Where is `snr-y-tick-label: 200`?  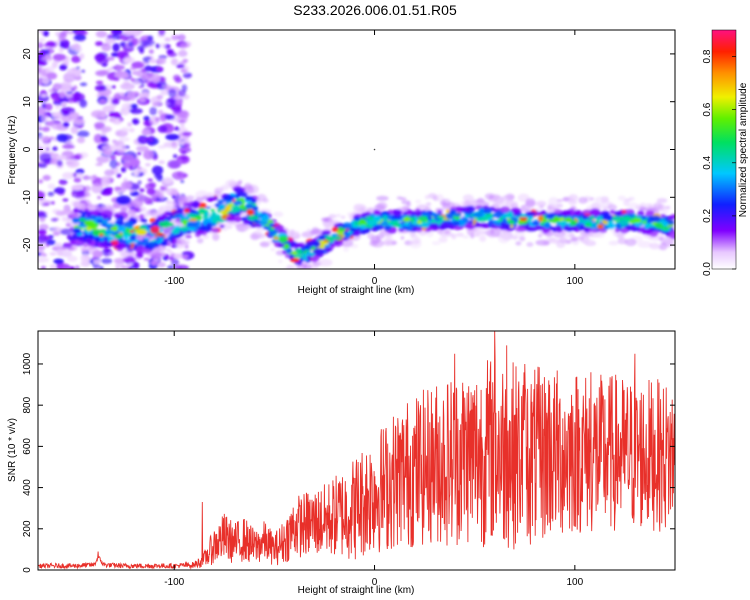 snr-y-tick-label: 200 is located at coordinates (27, 528).